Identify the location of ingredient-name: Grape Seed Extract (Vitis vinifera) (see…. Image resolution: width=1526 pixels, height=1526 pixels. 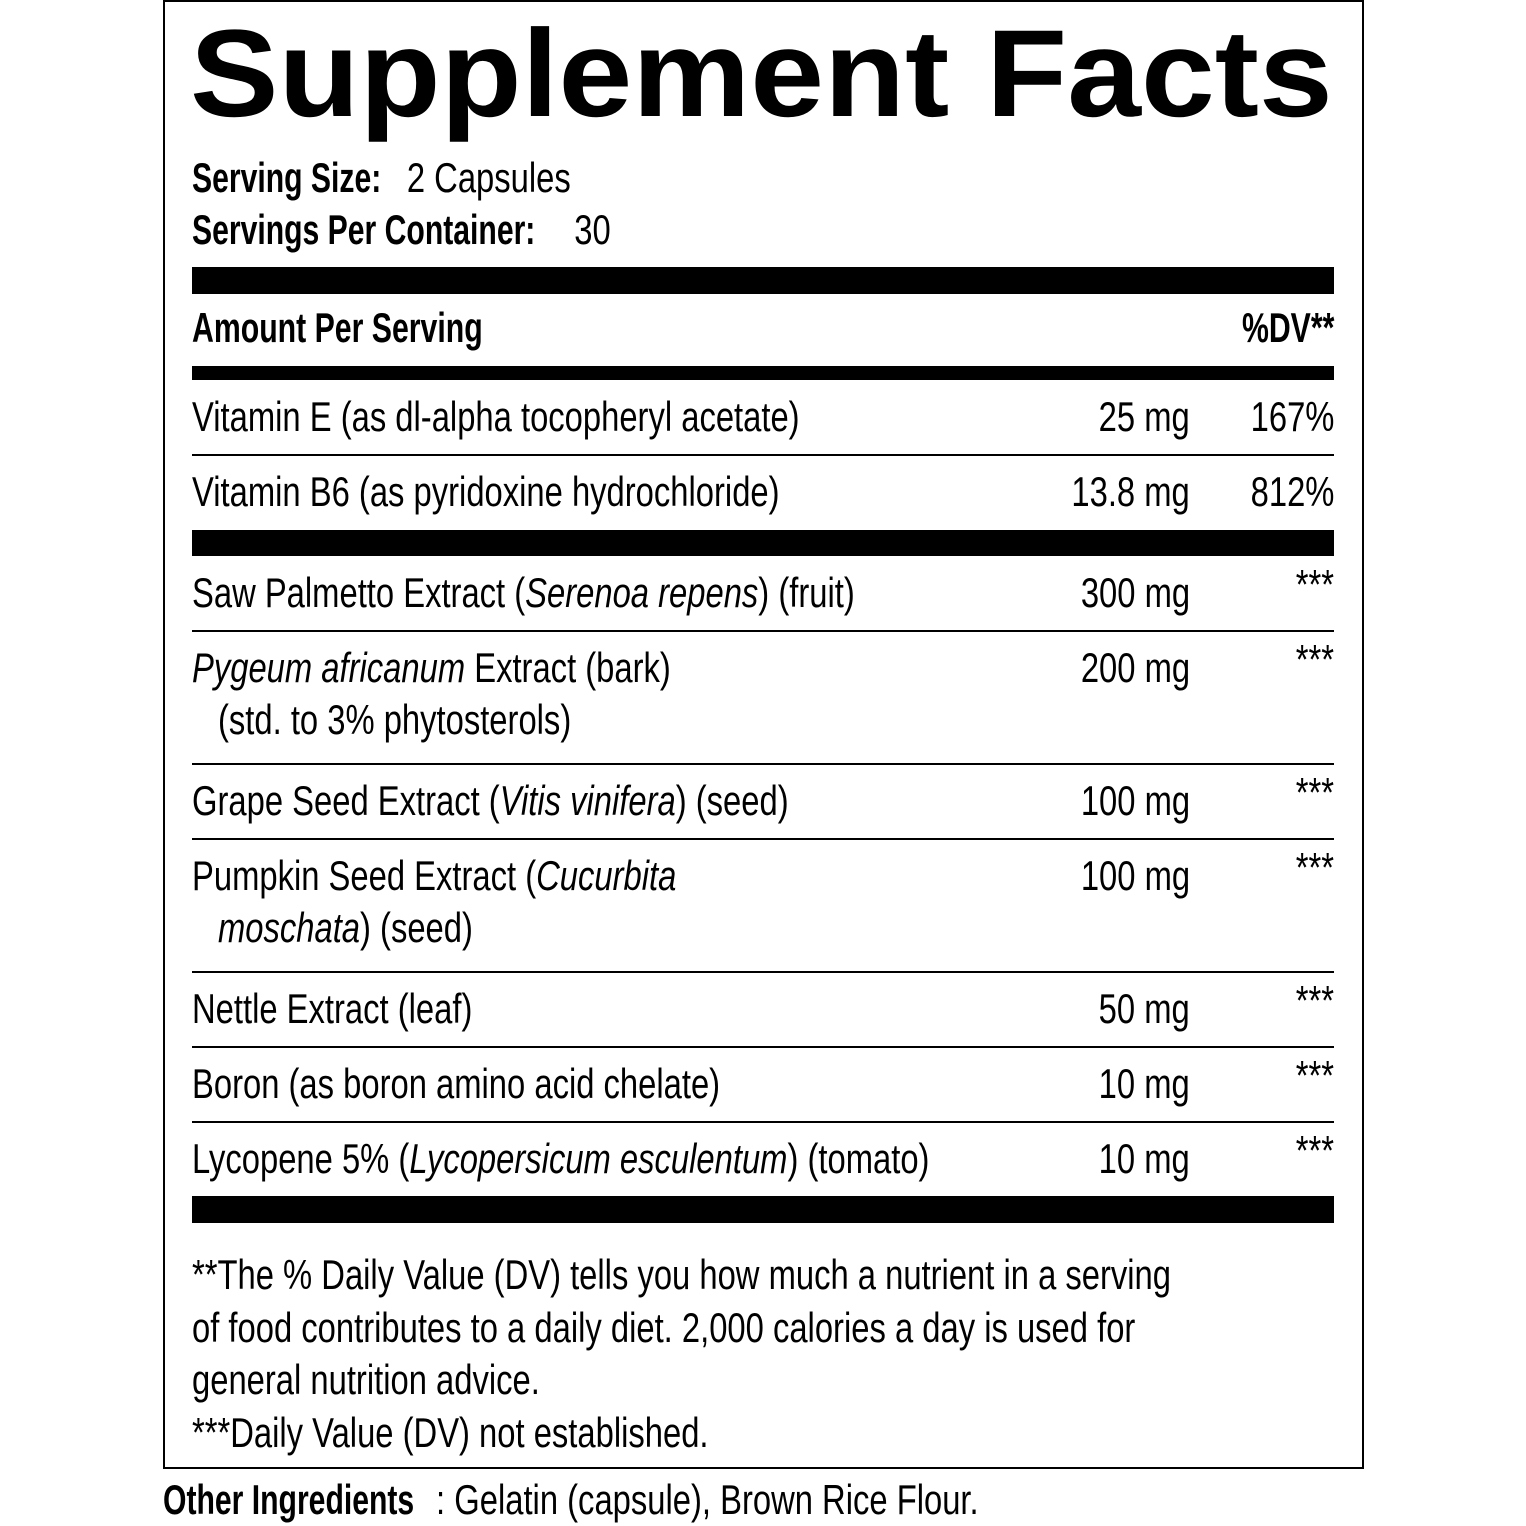
(490, 801).